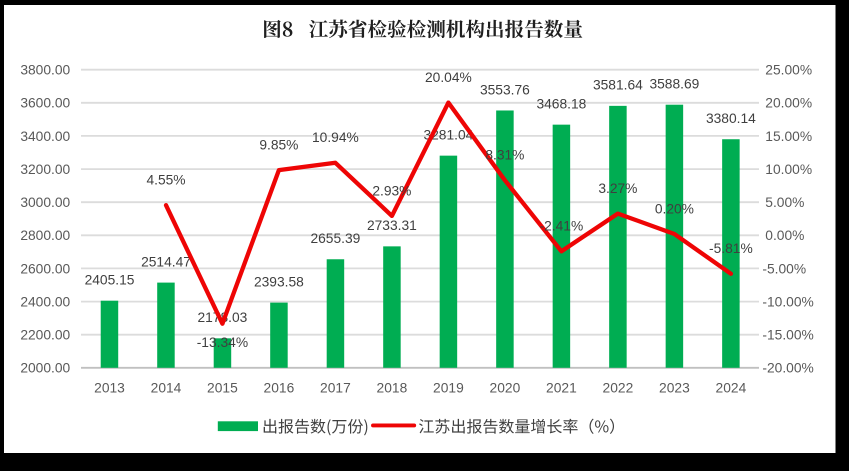 This screenshot has height=471, width=849. I want to click on svg-text: 3800.00, so click(45, 70).